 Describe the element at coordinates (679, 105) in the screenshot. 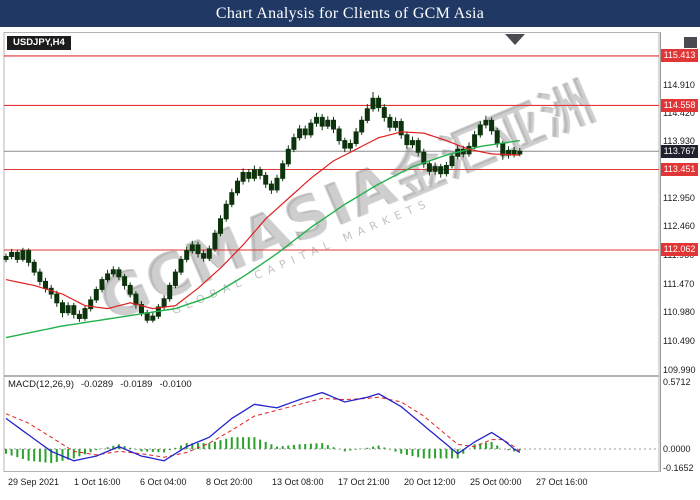

I see `price-level-badge: 114.558` at that location.